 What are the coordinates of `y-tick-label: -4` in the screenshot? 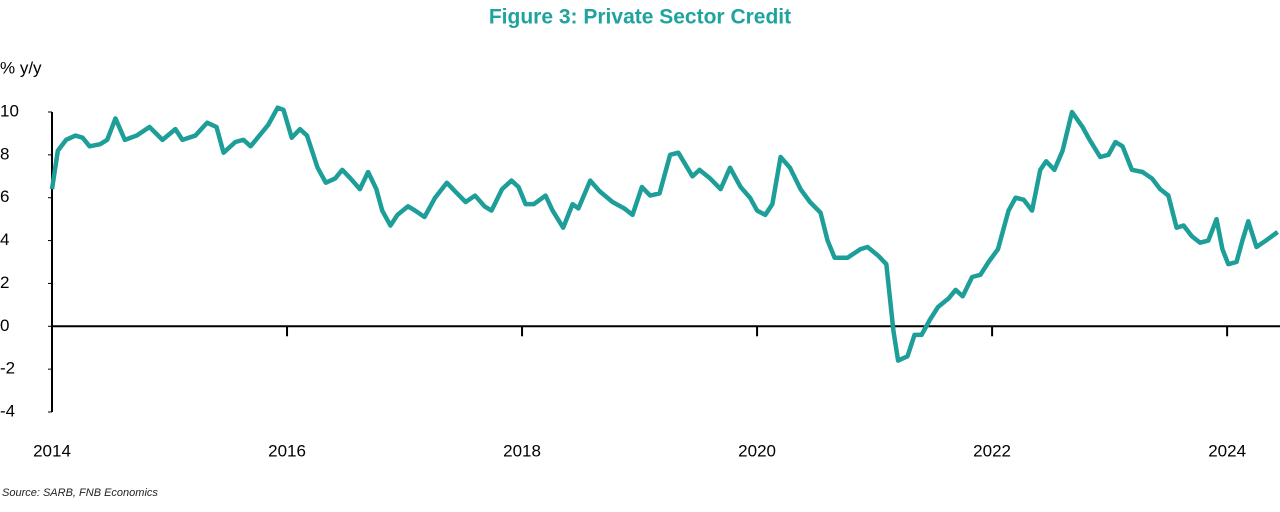 It's located at (7, 410).